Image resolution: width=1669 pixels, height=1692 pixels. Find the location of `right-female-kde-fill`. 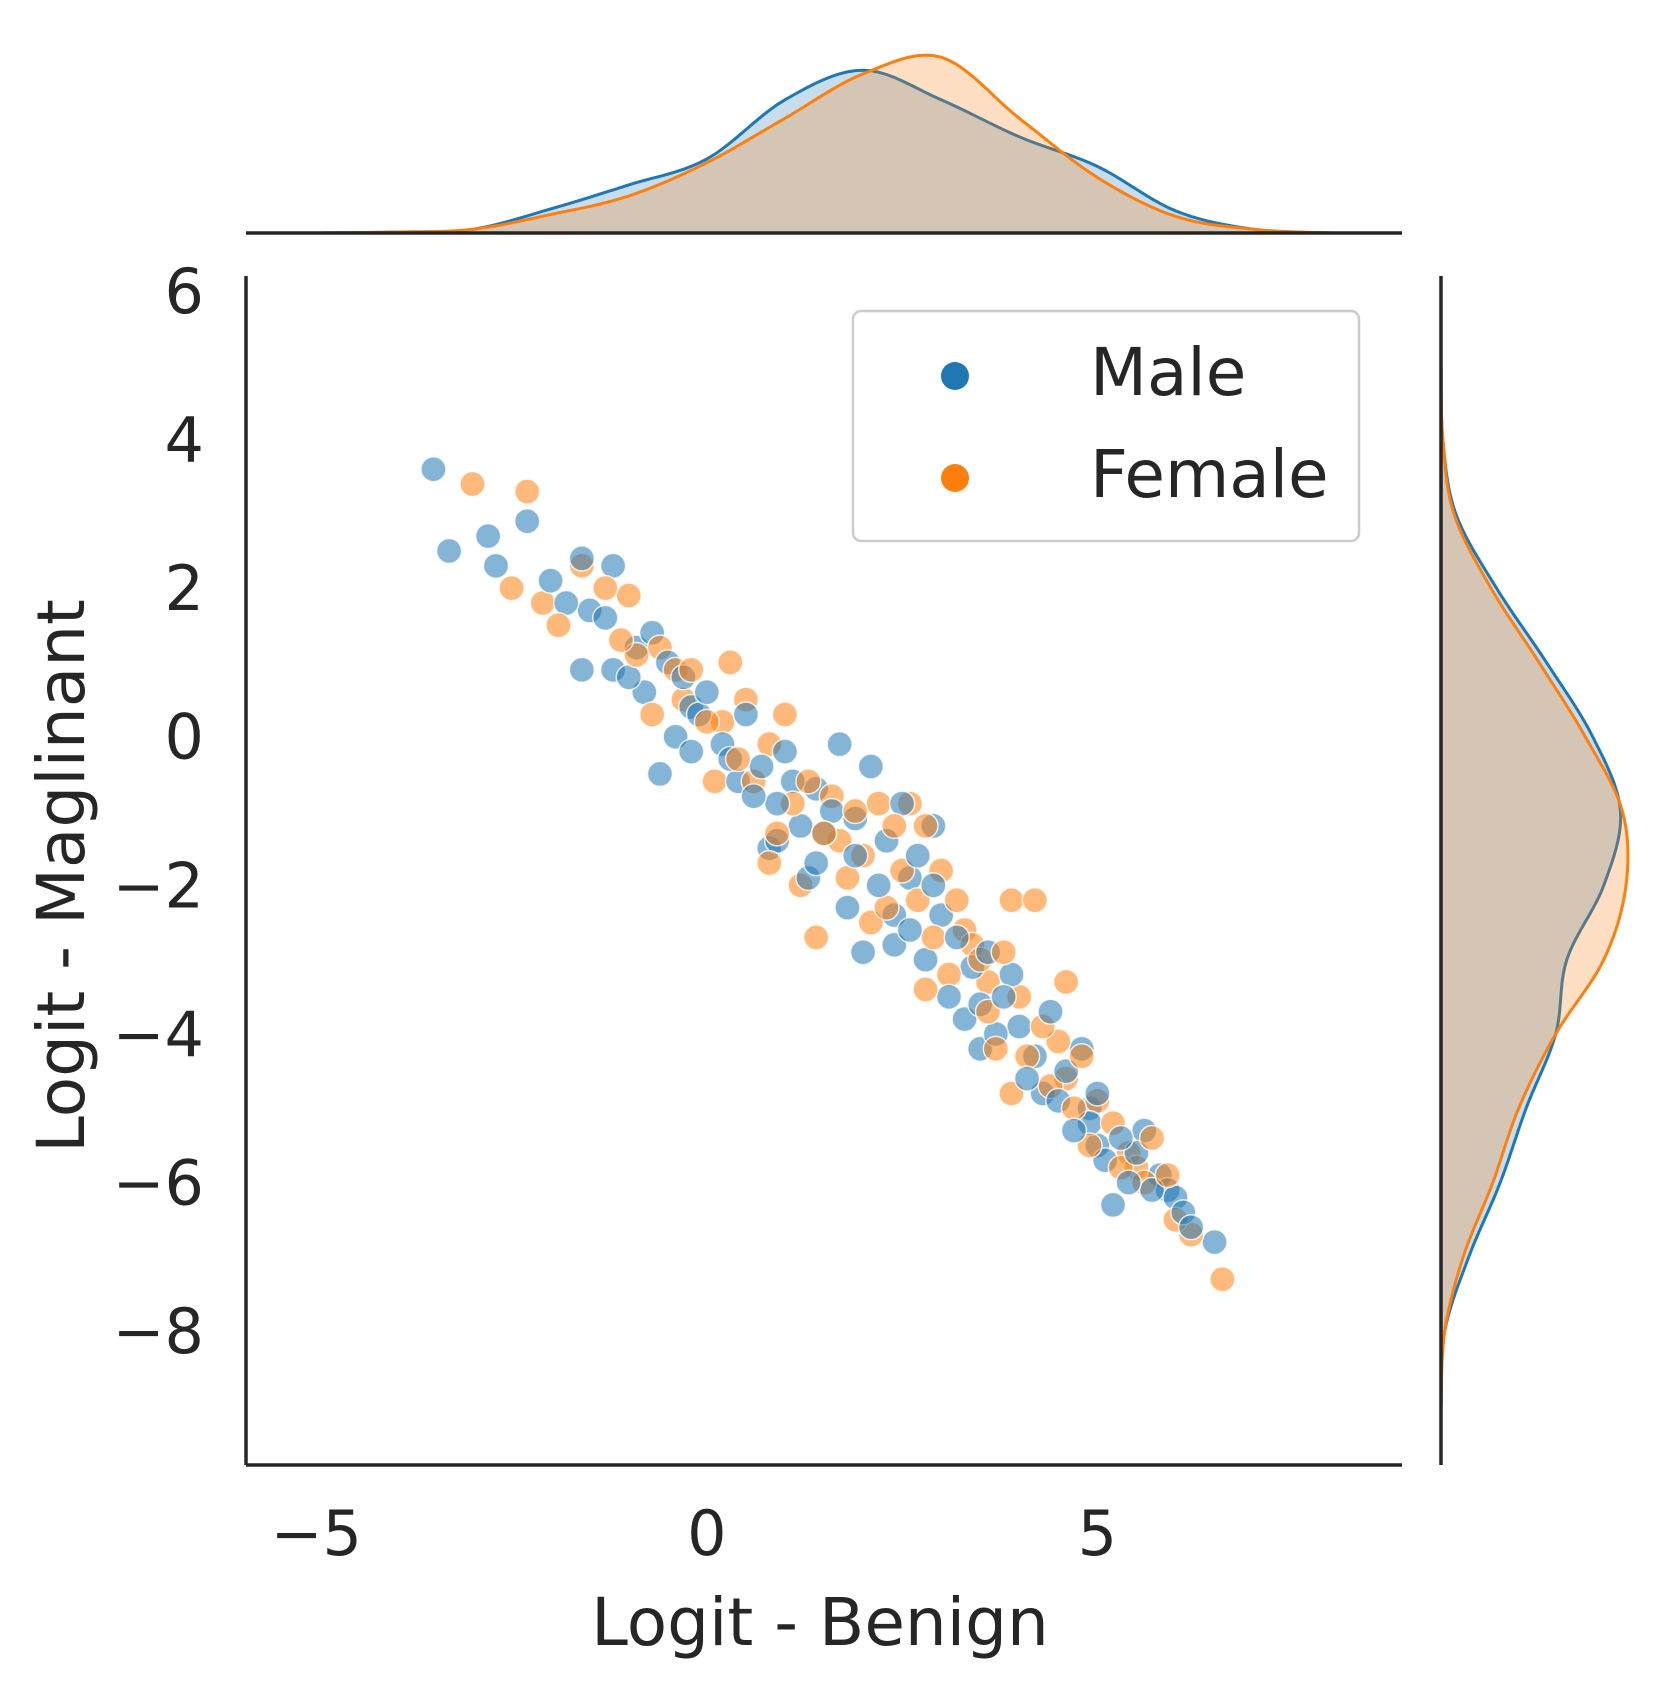

right-female-kde-fill is located at coordinates (1534, 885).